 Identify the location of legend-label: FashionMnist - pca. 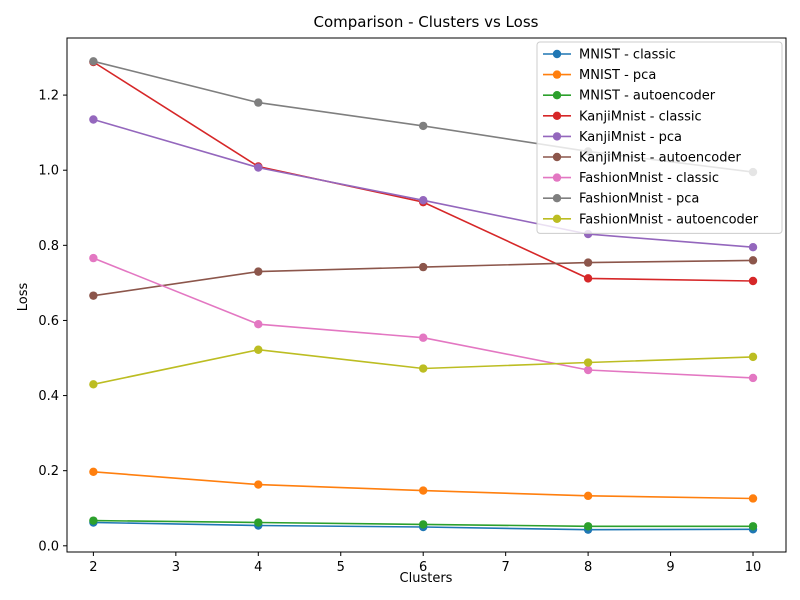
(639, 199).